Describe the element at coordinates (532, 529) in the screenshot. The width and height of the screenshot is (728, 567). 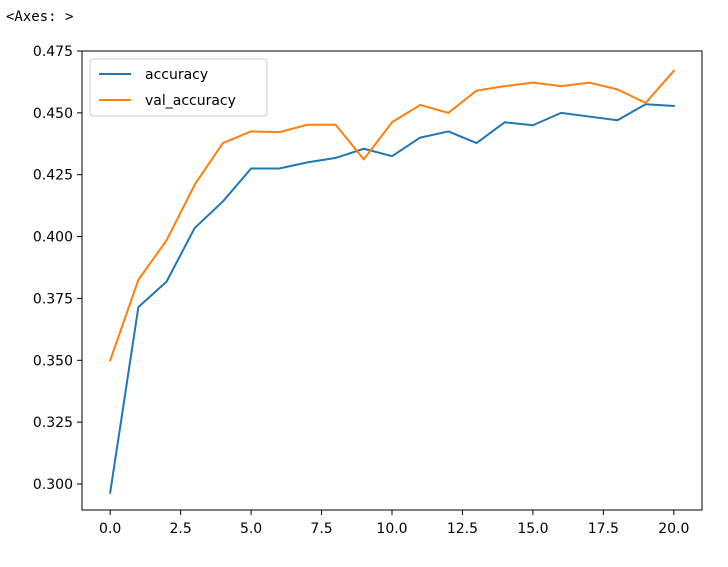
I see `x-tick-label: 15.0` at that location.